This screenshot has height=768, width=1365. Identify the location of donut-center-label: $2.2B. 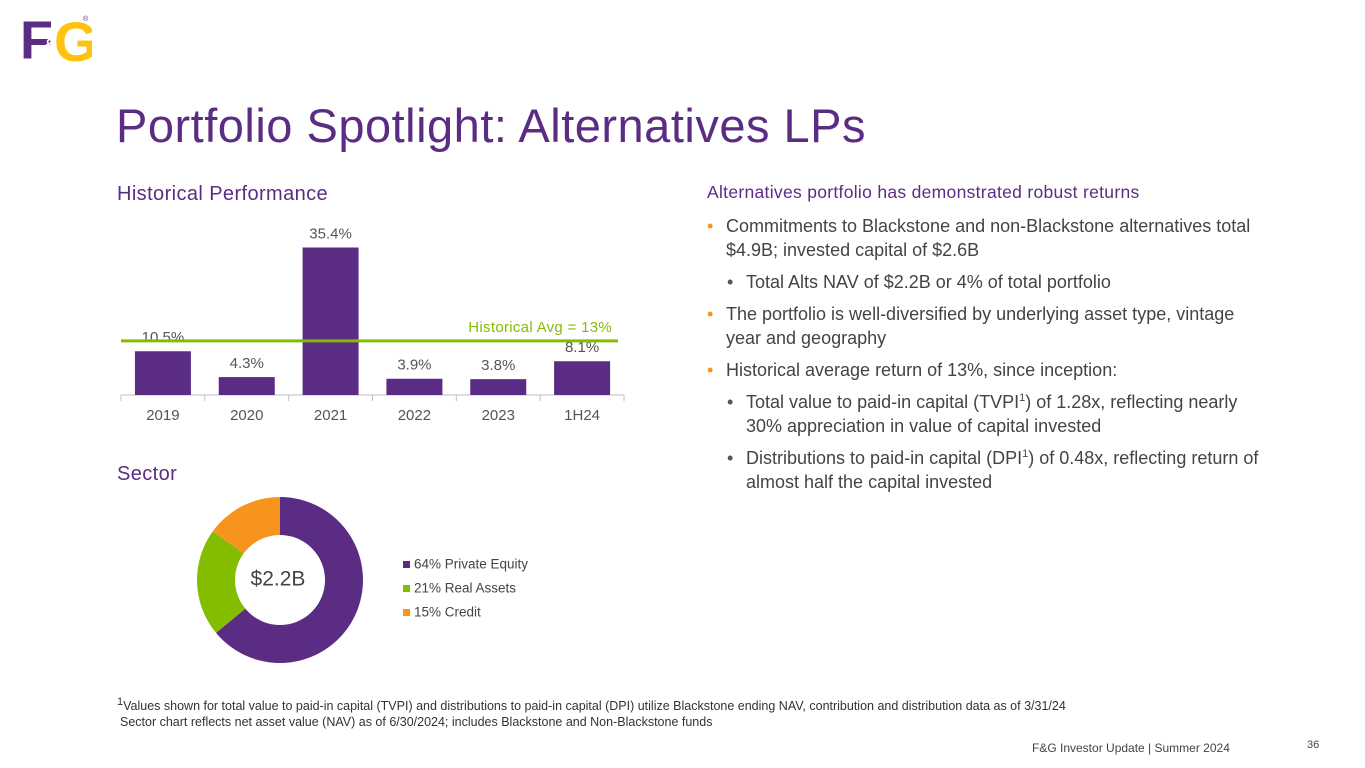
(278, 579).